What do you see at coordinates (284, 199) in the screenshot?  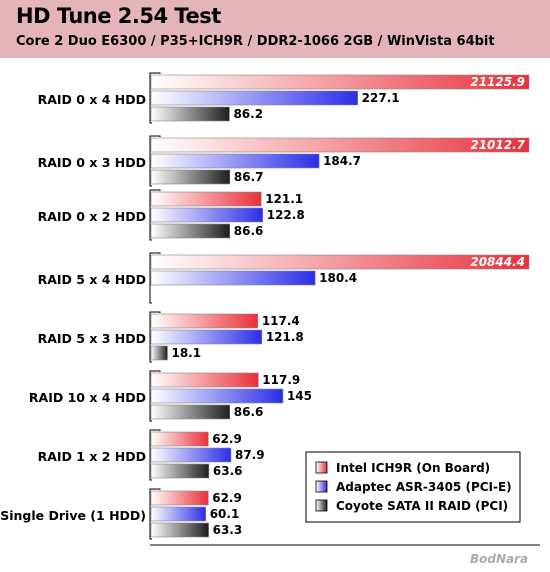 I see `data-label: 121.1` at bounding box center [284, 199].